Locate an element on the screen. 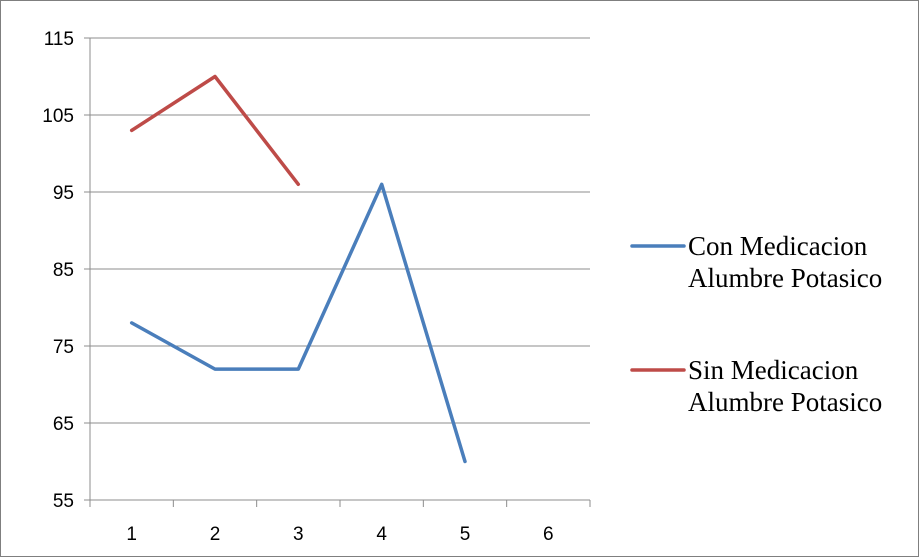 The height and width of the screenshot is (557, 919). y-tick-label: 75 is located at coordinates (63, 347).